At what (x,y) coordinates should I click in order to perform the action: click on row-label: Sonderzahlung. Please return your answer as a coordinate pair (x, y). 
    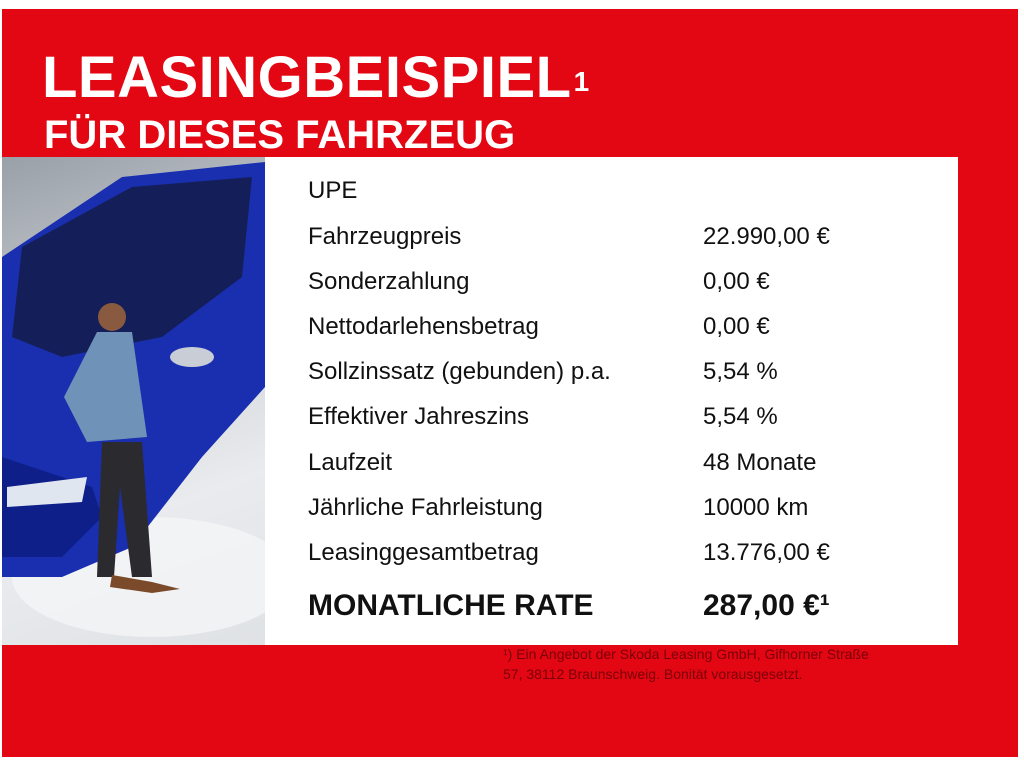
    Looking at the image, I should click on (389, 281).